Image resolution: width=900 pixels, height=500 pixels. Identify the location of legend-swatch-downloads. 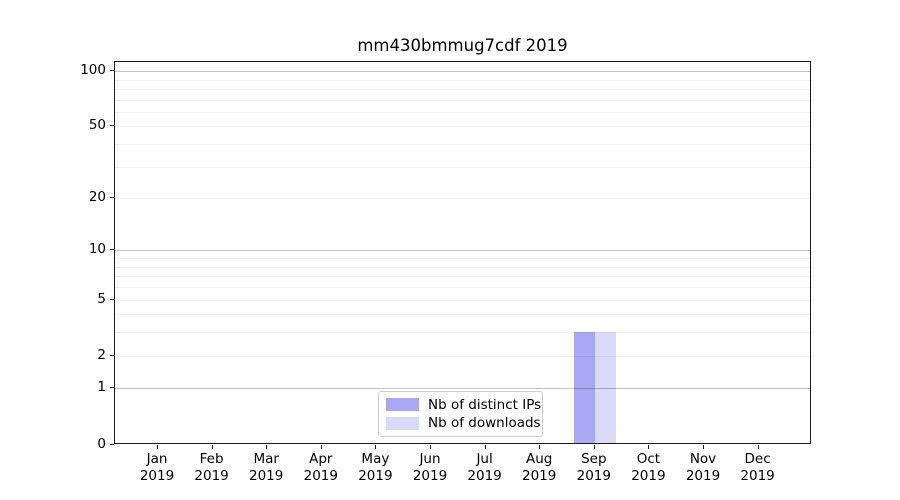
(402, 423).